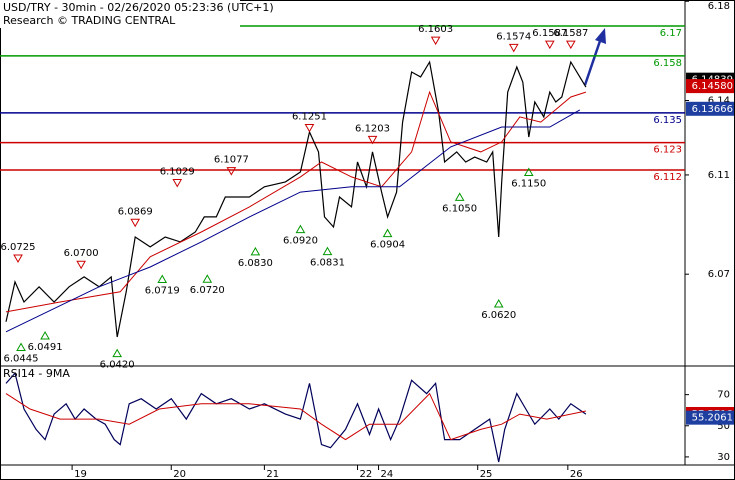  Describe the element at coordinates (300, 241) in the screenshot. I see `swing-label: 6.0920` at that location.